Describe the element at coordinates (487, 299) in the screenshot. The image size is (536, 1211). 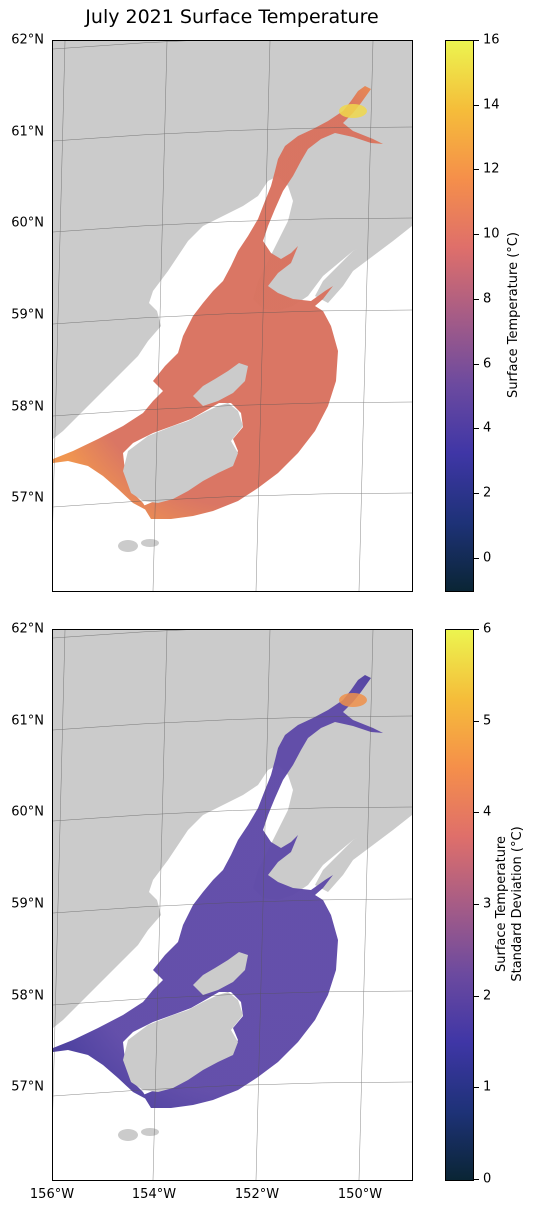
I see `colorbar-tick-label: 8` at that location.